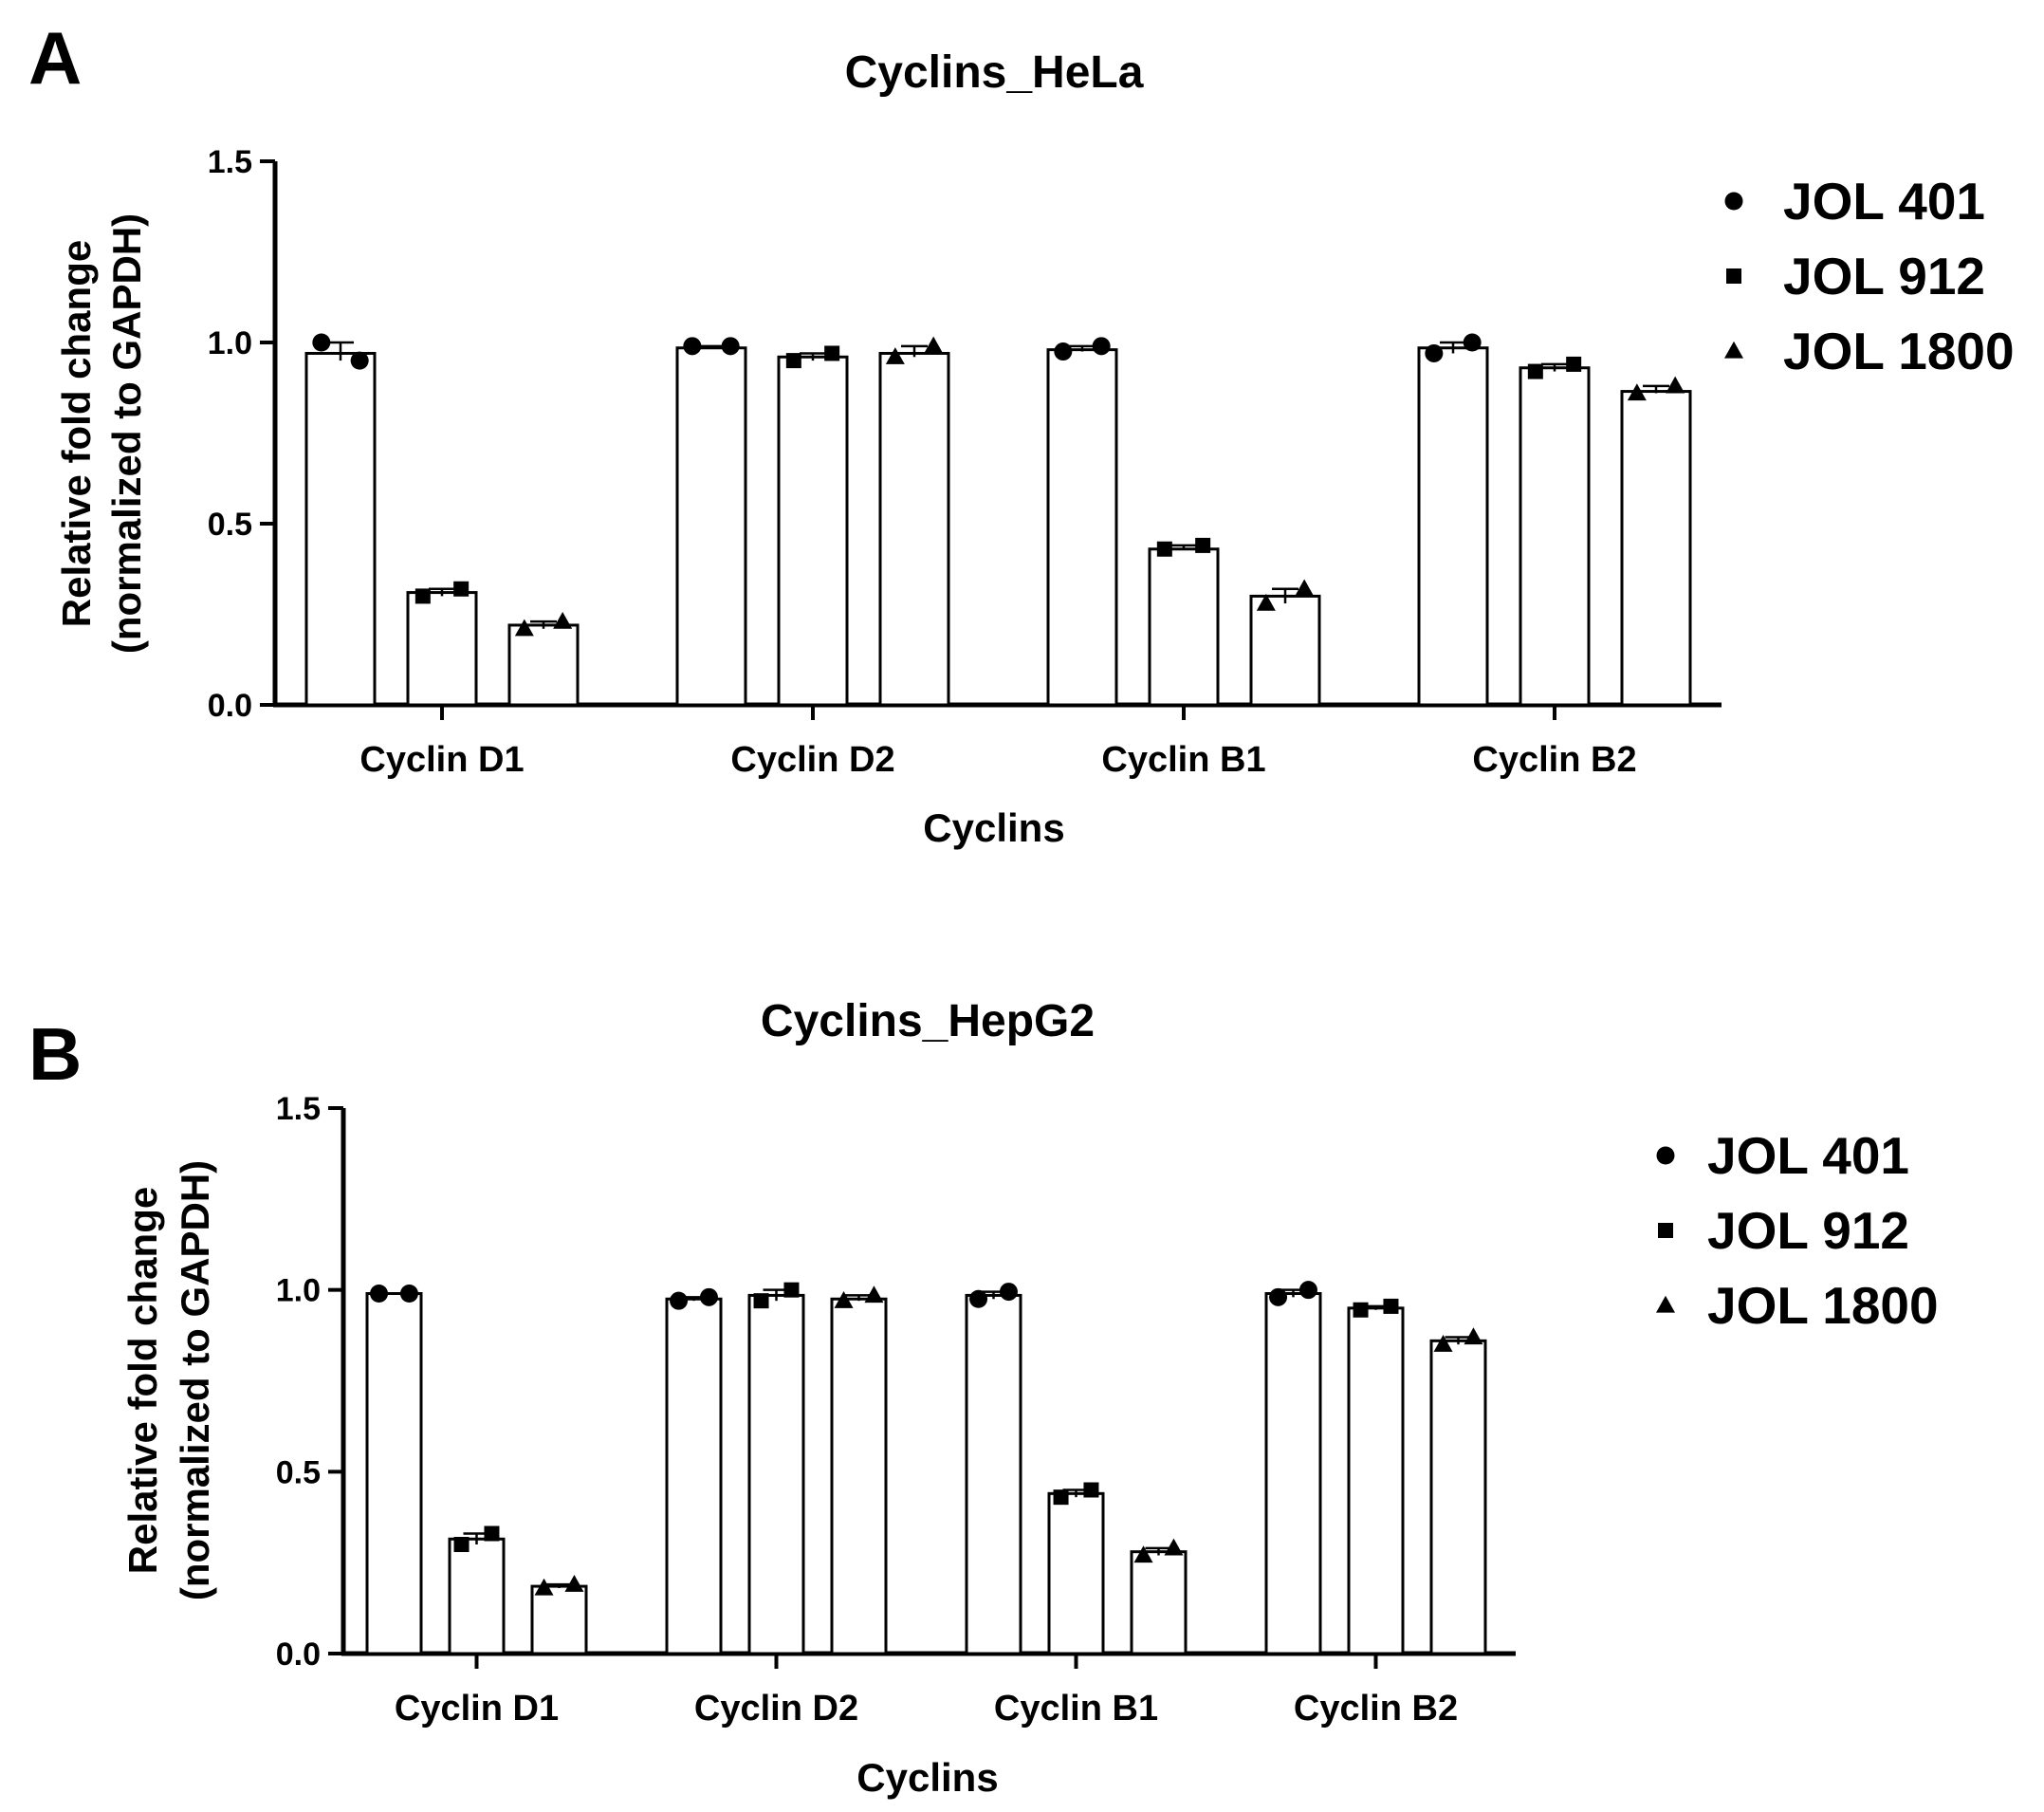 This screenshot has height=1812, width=2044. Describe the element at coordinates (1884, 201) in the screenshot. I see `legend-label: JOL 401` at that location.